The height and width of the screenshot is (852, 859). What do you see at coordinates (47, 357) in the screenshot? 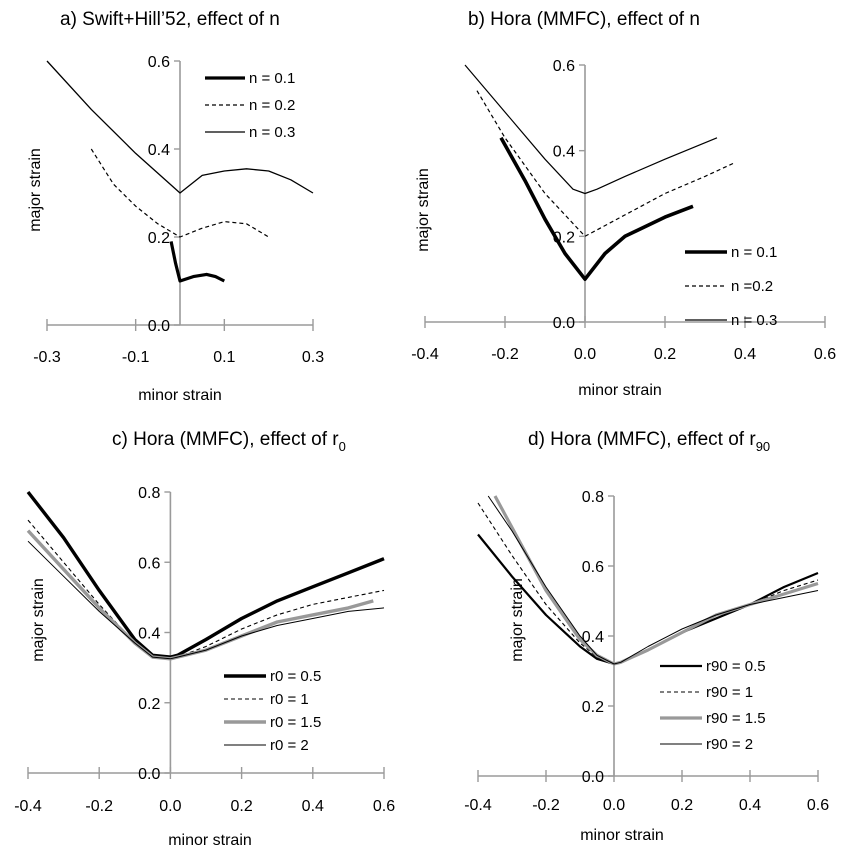
I see `x-tick-label: -0.3` at bounding box center [47, 357].